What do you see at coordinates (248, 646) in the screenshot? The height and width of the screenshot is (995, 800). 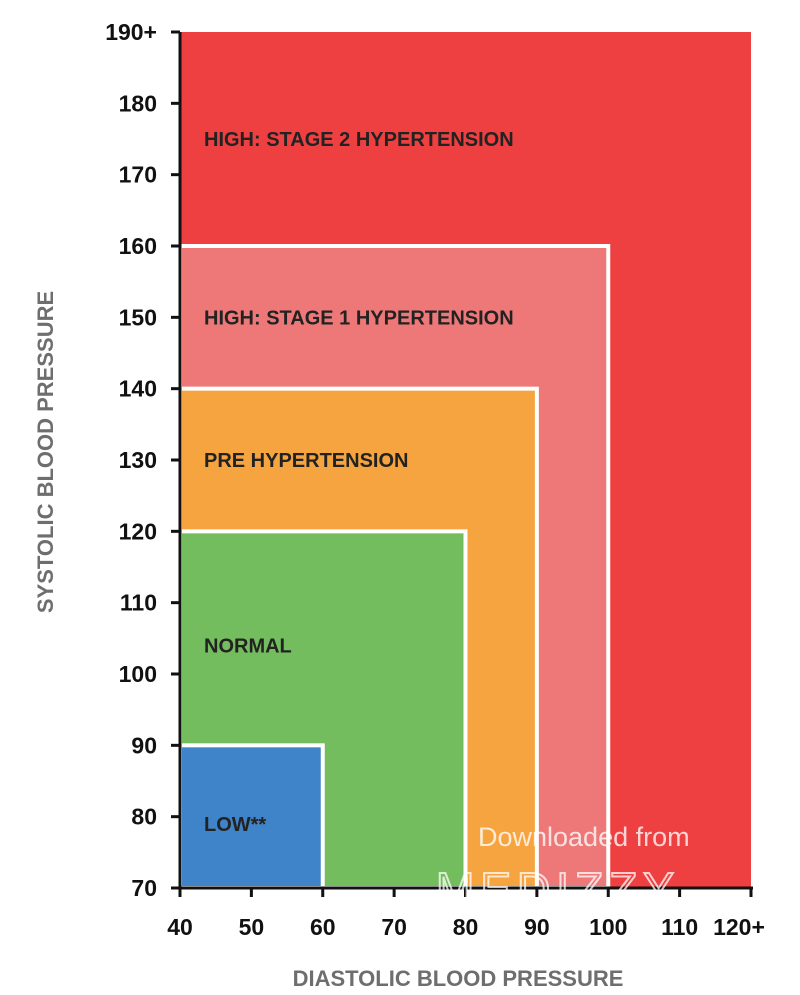 I see `zone-label-normal: NORMAL` at bounding box center [248, 646].